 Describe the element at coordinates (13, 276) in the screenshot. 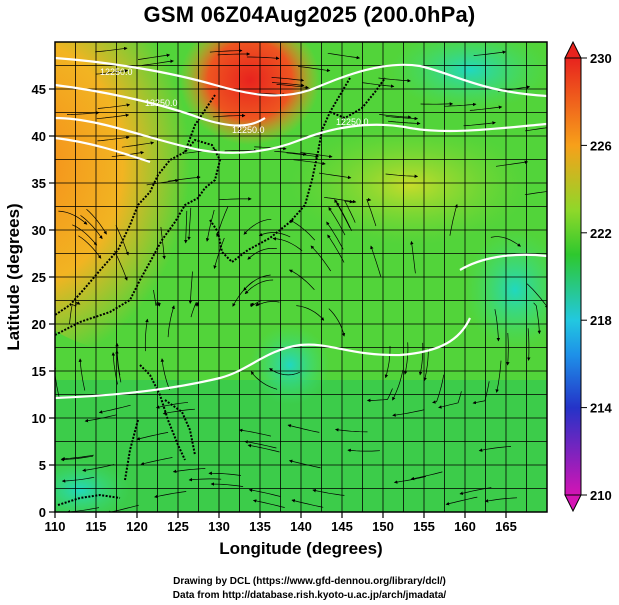

I see `y-axis-label: Latitude (degrees)` at that location.